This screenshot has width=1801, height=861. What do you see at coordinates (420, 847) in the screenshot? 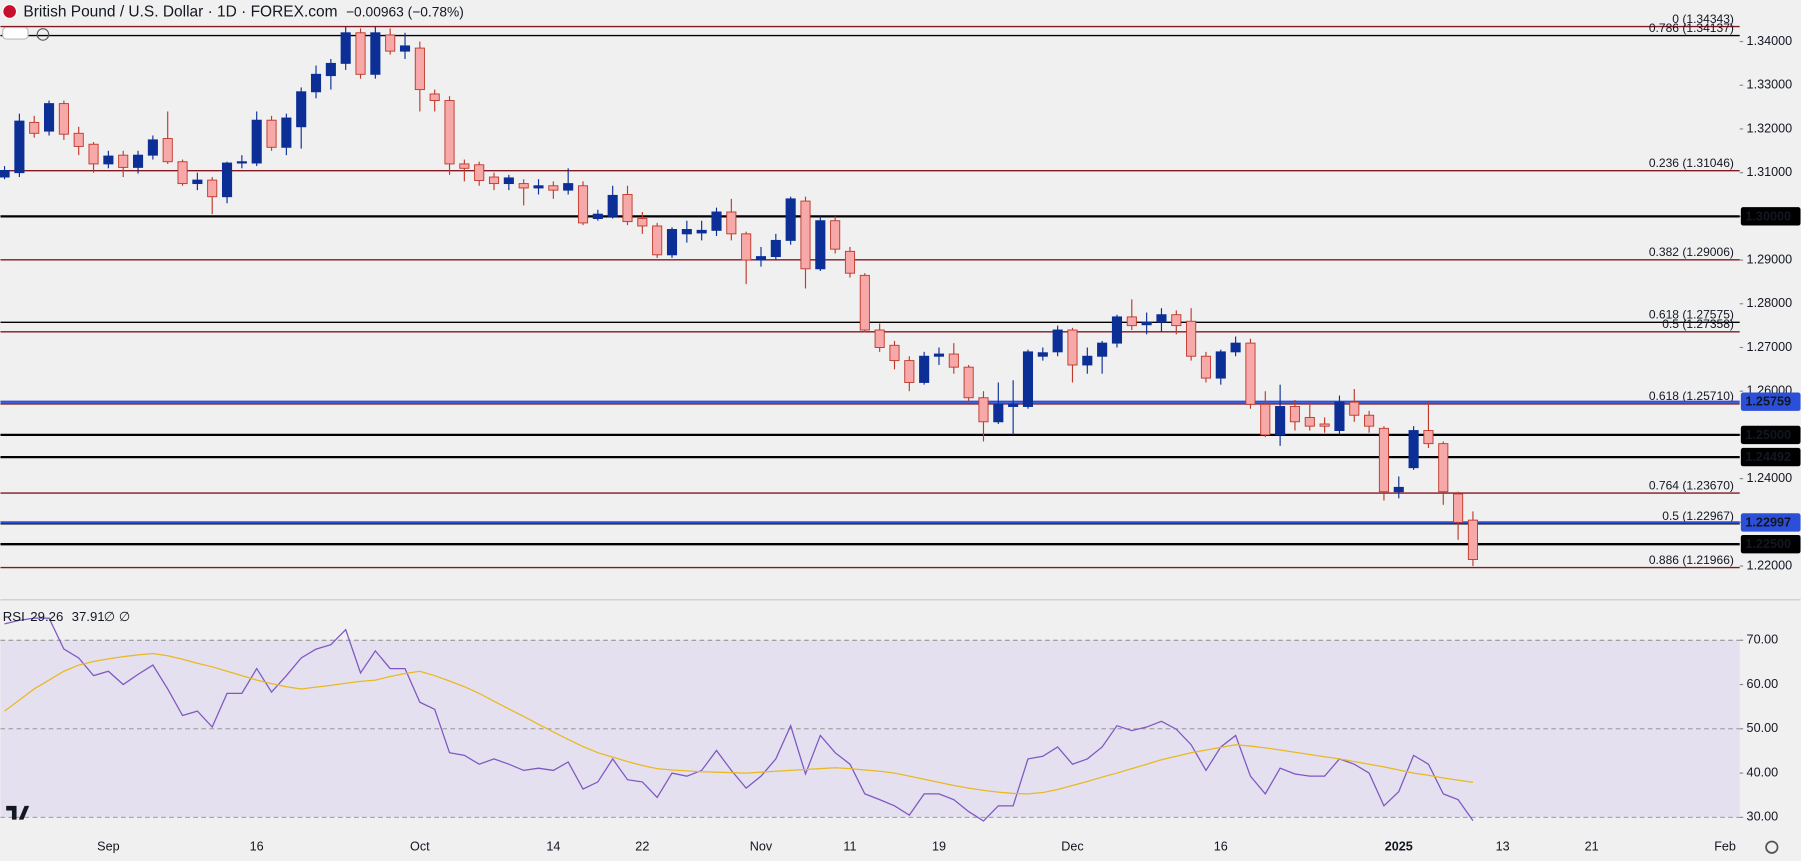
I see `x-tick-label: Oct` at bounding box center [420, 847].